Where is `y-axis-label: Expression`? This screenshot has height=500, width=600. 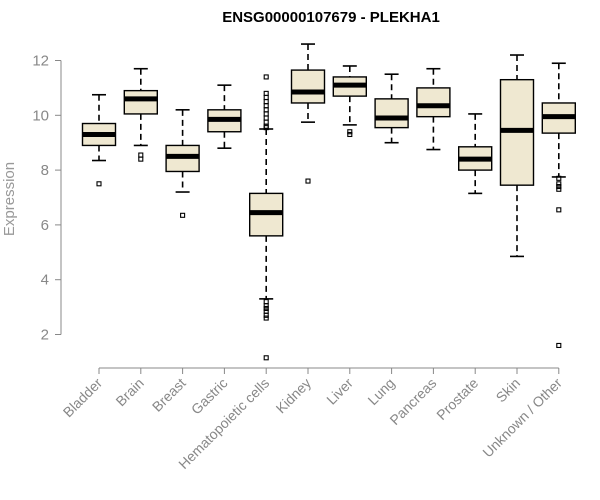 y-axis-label: Expression is located at coordinates (9, 199).